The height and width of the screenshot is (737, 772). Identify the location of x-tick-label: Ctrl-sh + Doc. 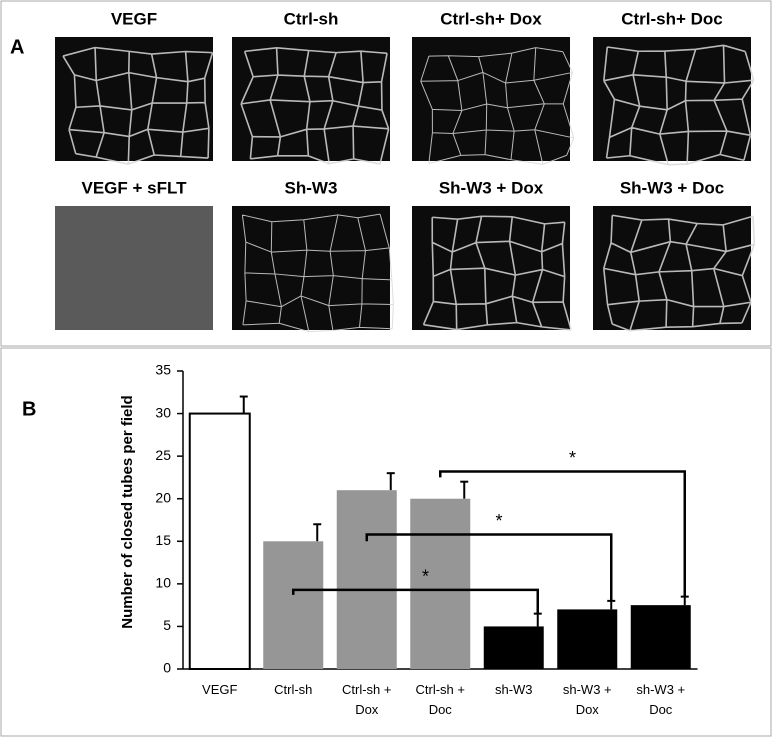
(440, 699).